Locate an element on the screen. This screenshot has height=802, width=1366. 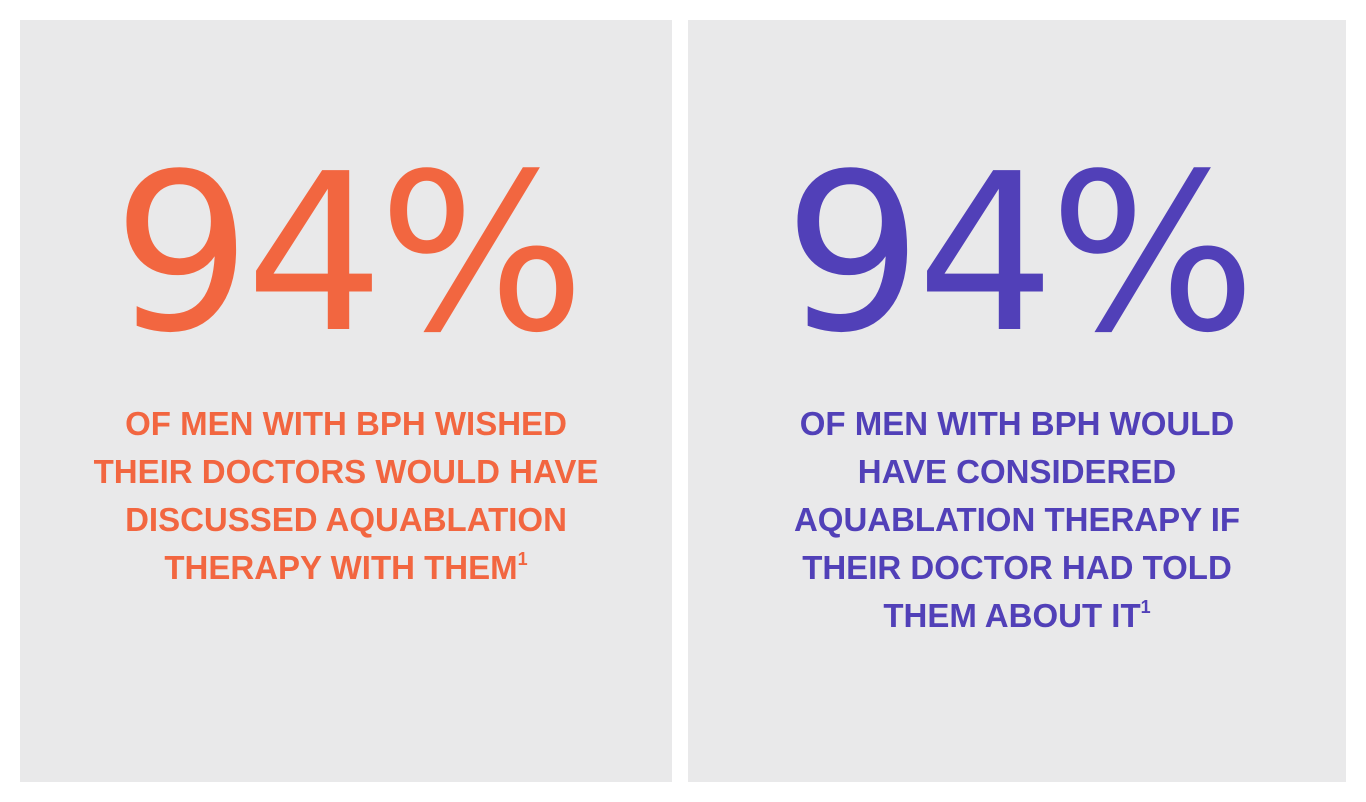
description-line: THEIR DOCTORS WOULD HAVE is located at coordinates (346, 471).